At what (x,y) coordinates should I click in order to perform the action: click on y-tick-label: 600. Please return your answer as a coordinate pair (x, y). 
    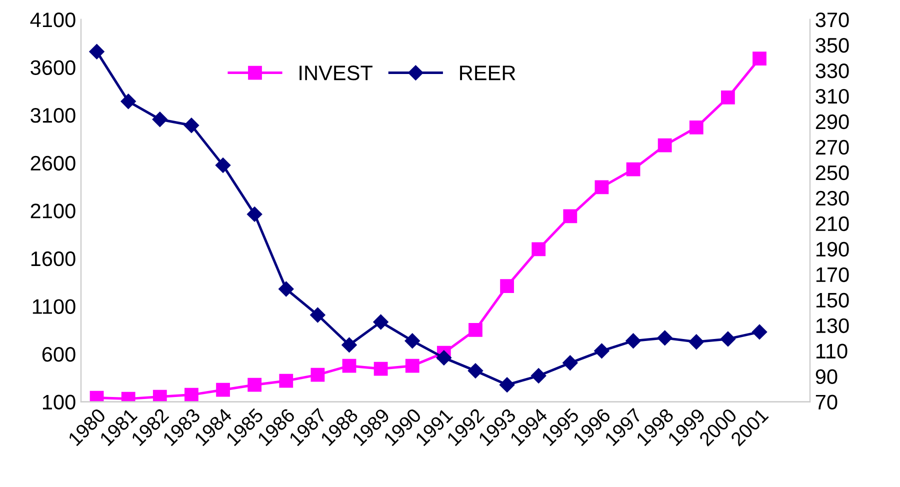
    Looking at the image, I should click on (59, 354).